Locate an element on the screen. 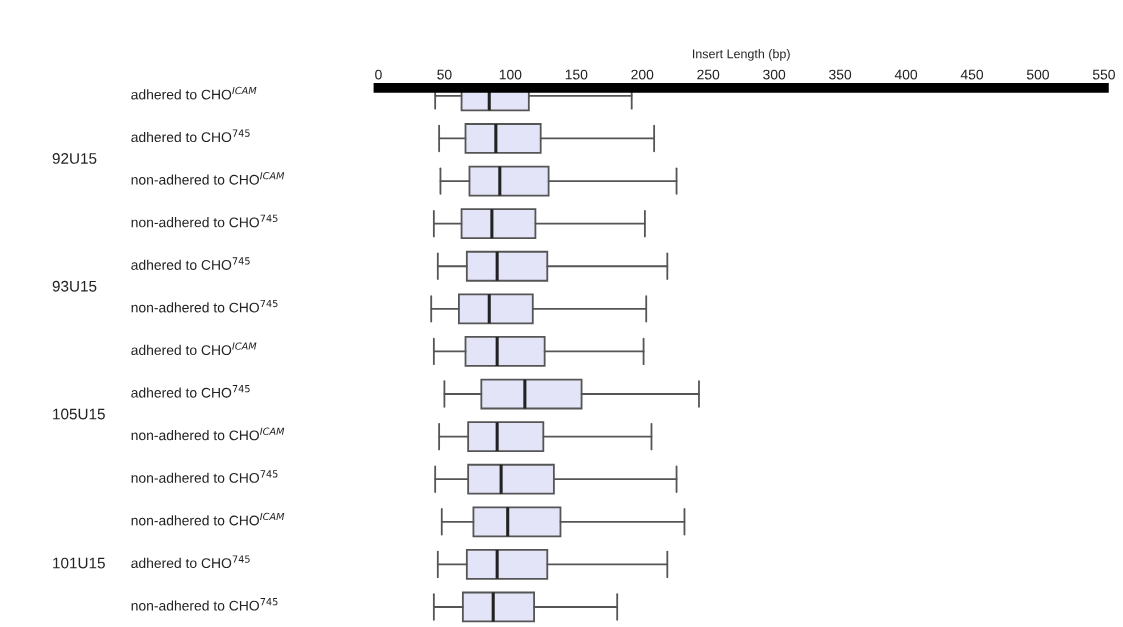 This screenshot has width=1123, height=627. x-tick-label: 550 is located at coordinates (1103, 74).